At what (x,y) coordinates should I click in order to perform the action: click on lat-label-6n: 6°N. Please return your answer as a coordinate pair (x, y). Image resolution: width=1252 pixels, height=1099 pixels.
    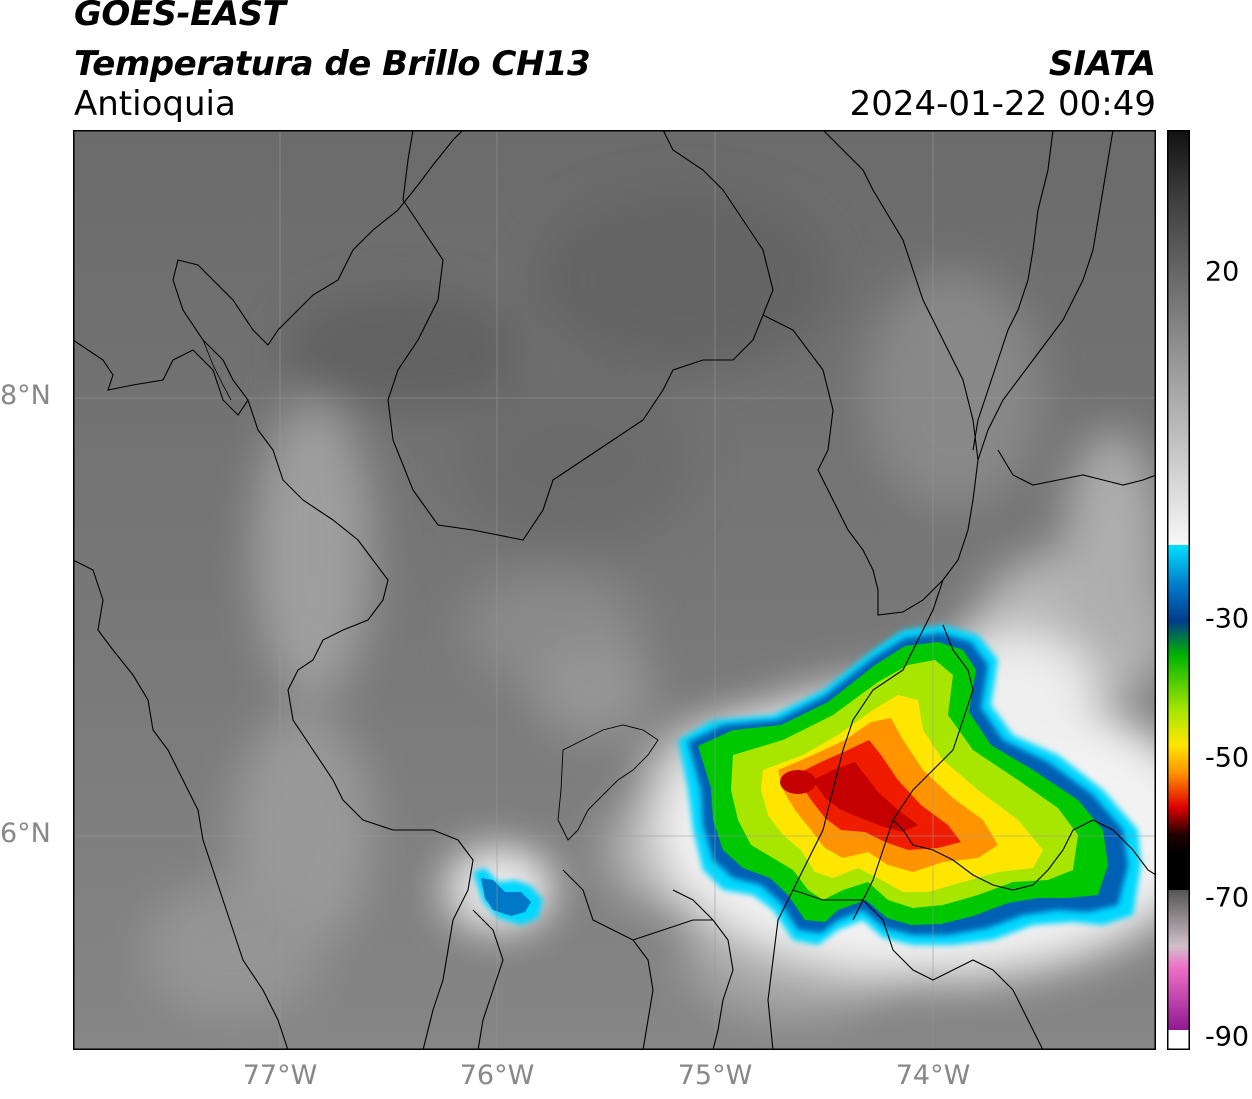
    Looking at the image, I should click on (25, 833).